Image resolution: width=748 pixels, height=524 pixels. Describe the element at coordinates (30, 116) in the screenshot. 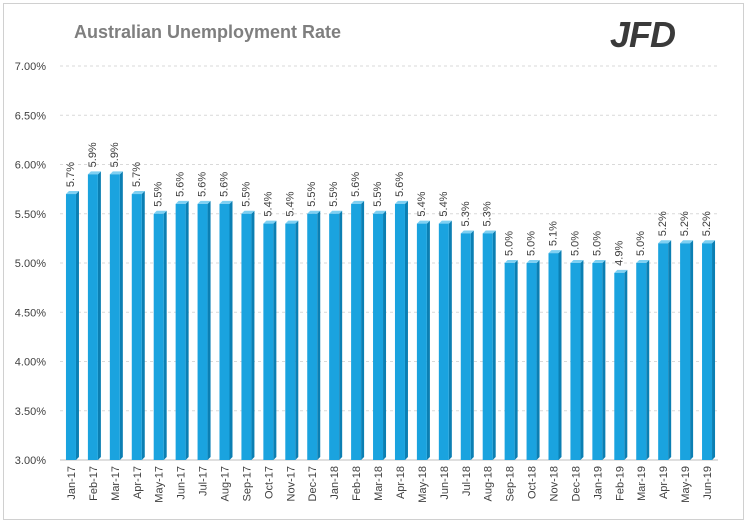

I see `y-tick-label: 6.50%` at that location.